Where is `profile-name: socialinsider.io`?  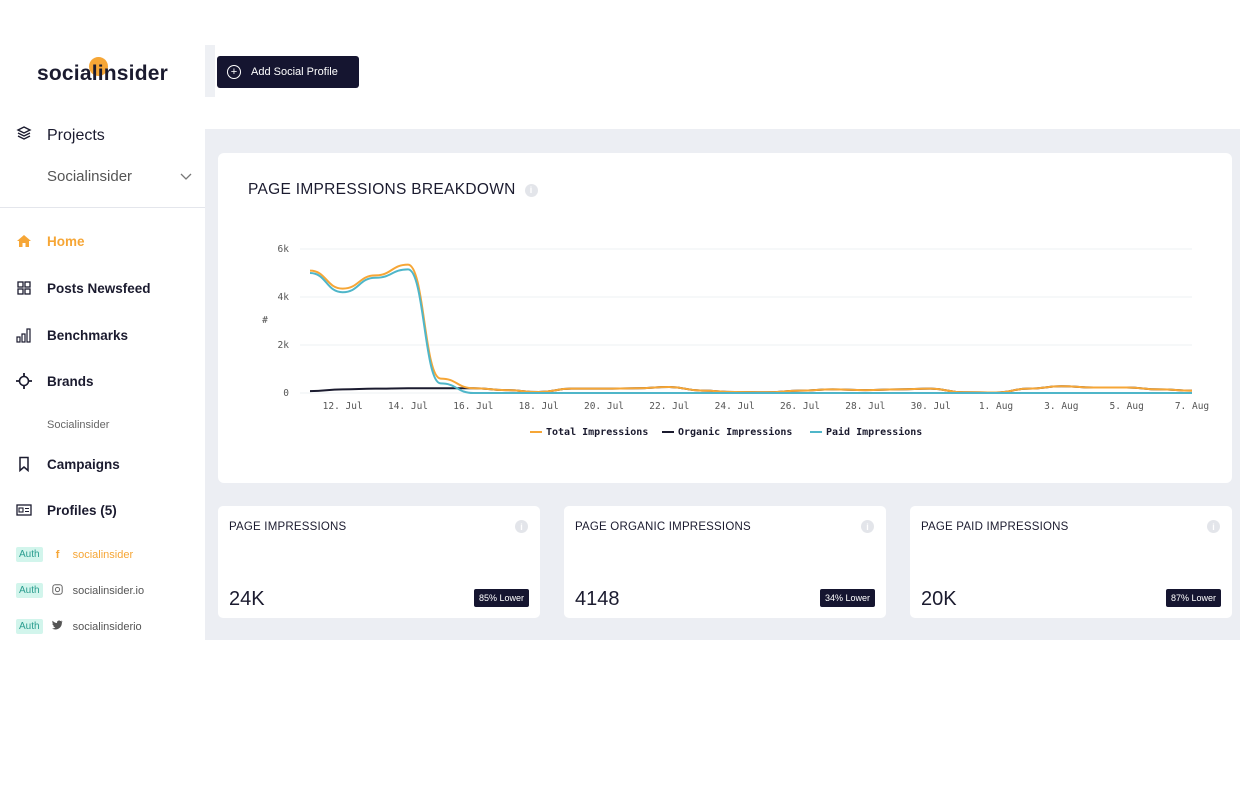 profile-name: socialinsider.io is located at coordinates (108, 590).